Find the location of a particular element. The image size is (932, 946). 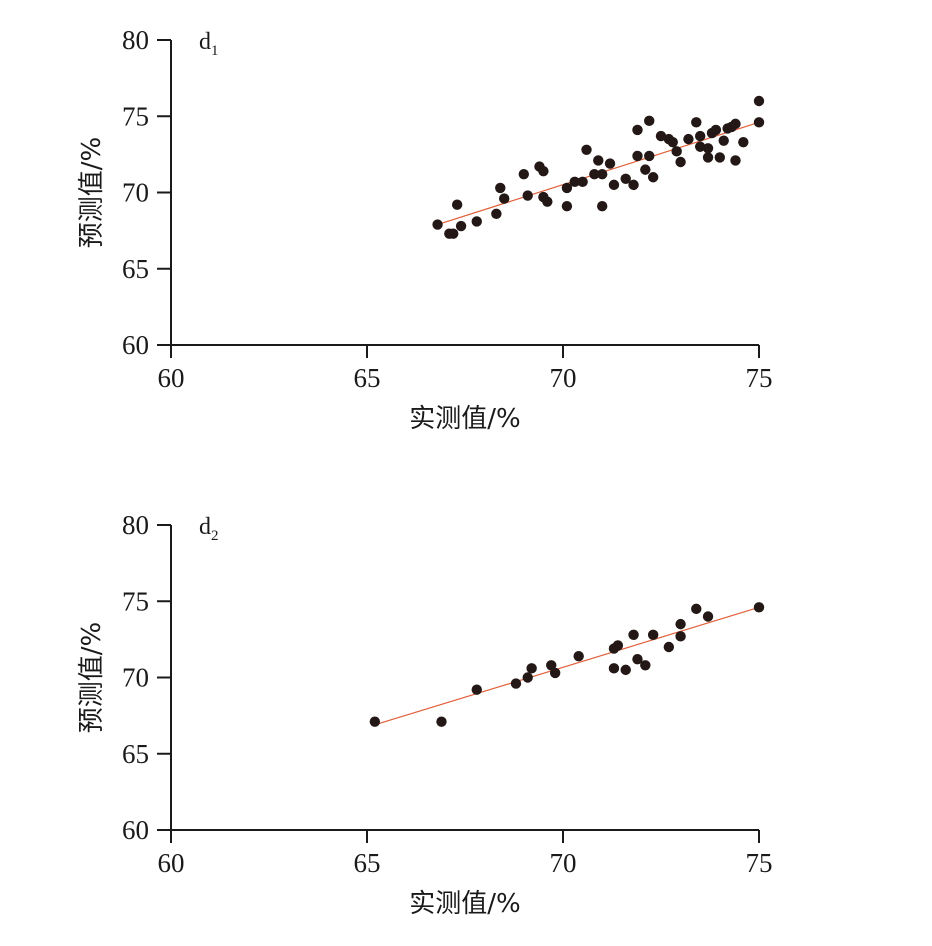

panel-label: d2 is located at coordinates (209, 529).